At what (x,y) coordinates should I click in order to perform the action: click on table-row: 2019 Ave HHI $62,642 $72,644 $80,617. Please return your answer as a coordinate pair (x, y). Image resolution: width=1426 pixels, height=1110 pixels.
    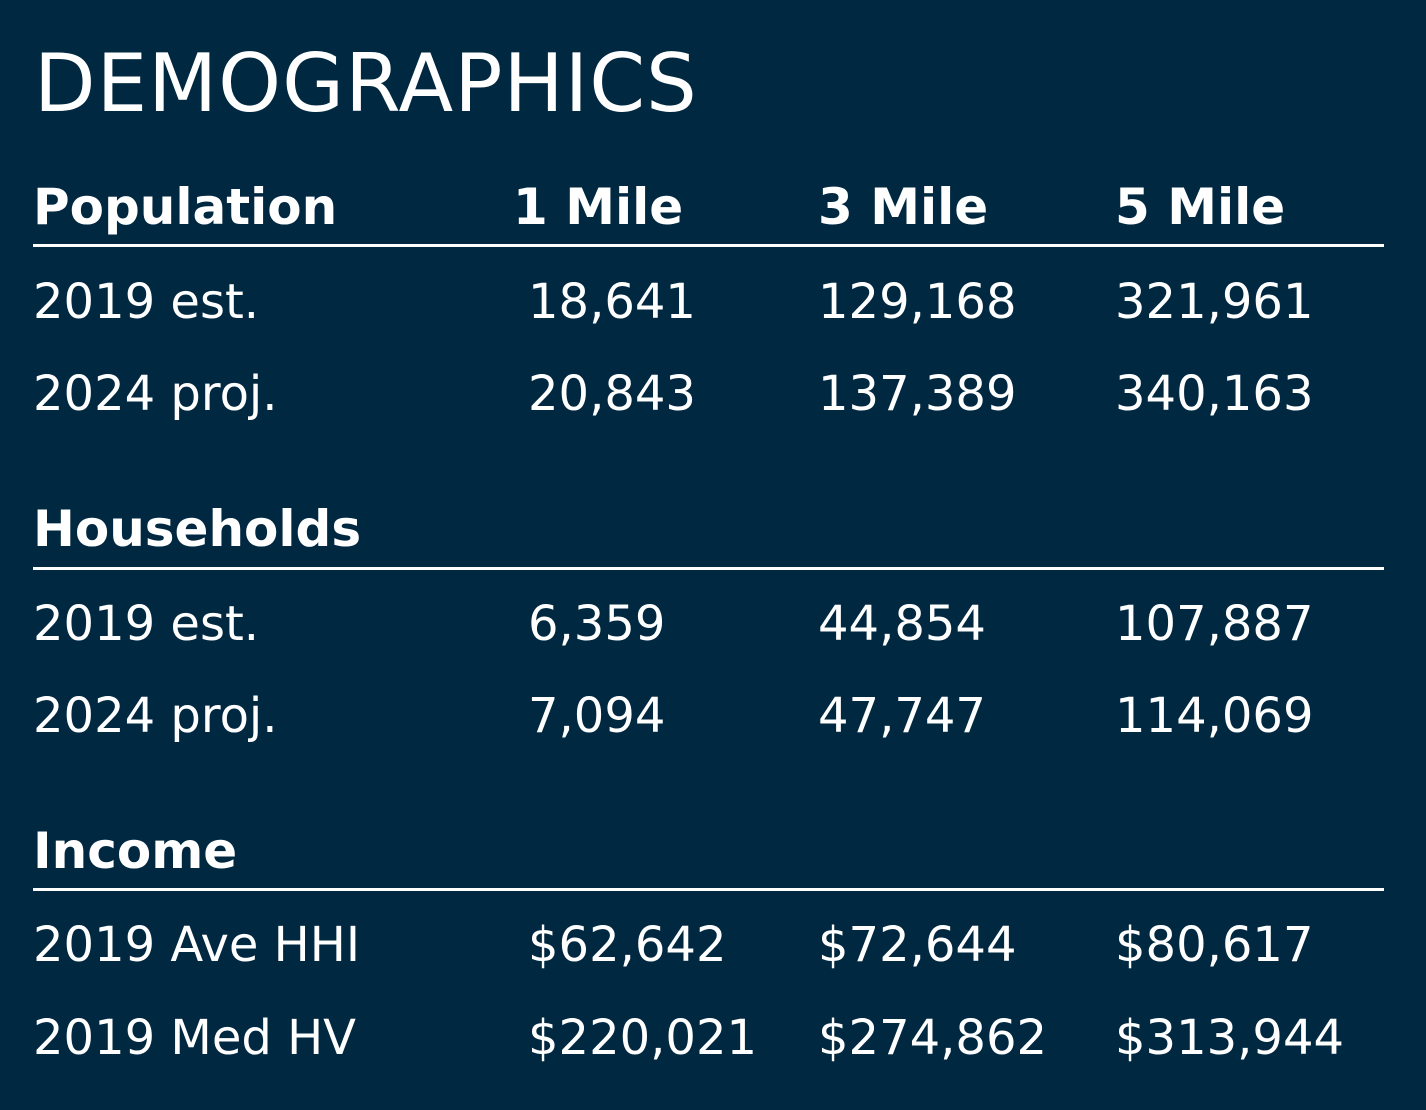
    Looking at the image, I should click on (713, 949).